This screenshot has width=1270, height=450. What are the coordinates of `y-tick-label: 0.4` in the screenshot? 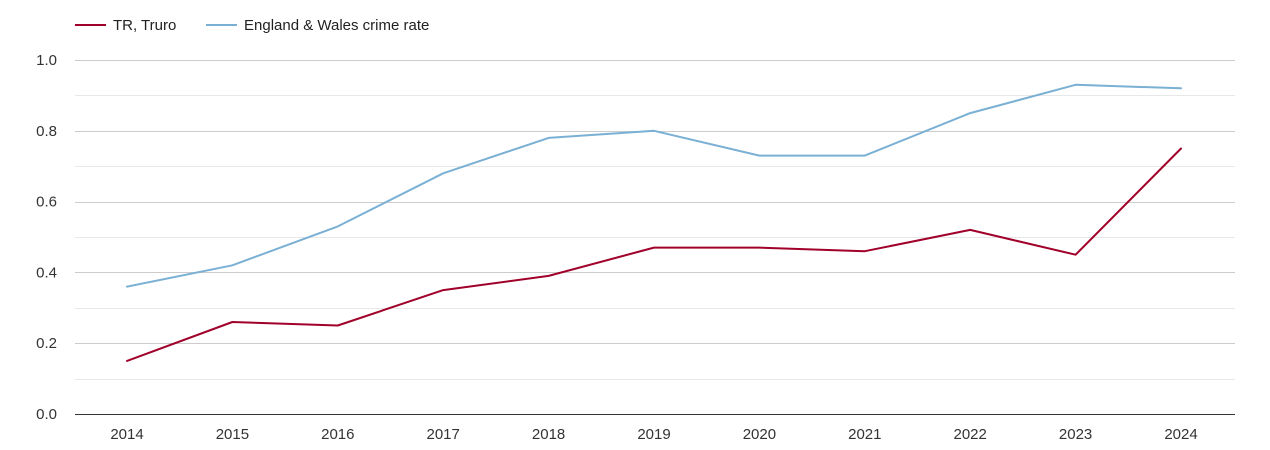 It's located at (46, 272).